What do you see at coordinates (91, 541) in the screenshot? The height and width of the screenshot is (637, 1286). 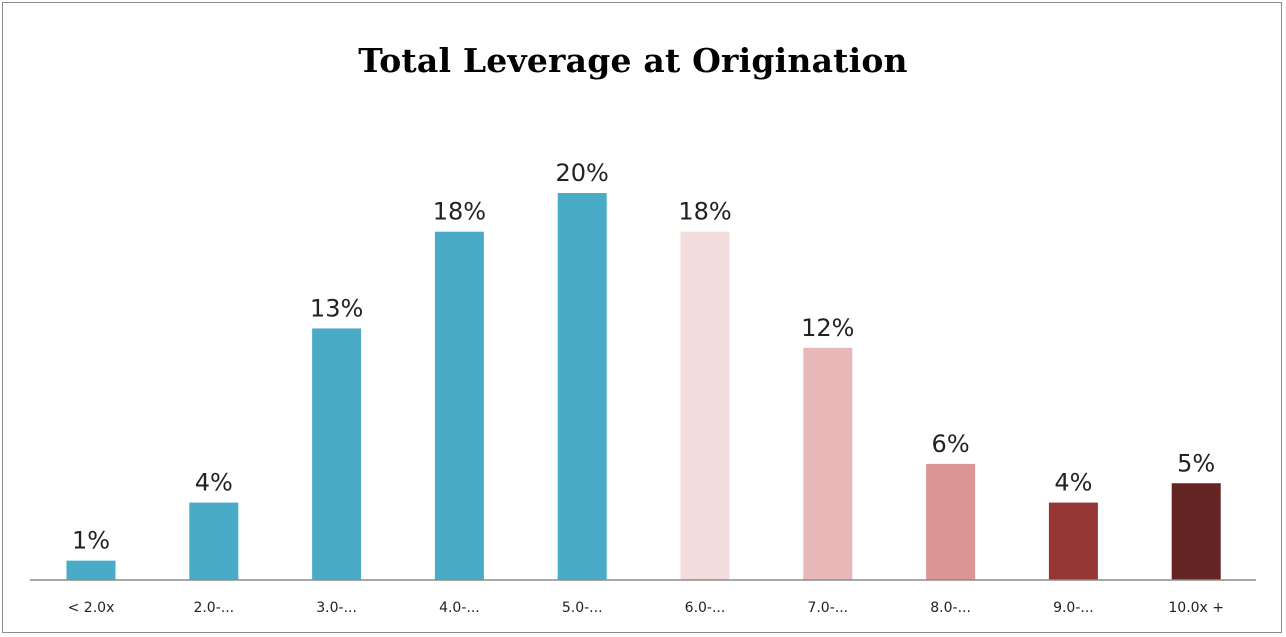 I see `data-label-1: 1%` at bounding box center [91, 541].